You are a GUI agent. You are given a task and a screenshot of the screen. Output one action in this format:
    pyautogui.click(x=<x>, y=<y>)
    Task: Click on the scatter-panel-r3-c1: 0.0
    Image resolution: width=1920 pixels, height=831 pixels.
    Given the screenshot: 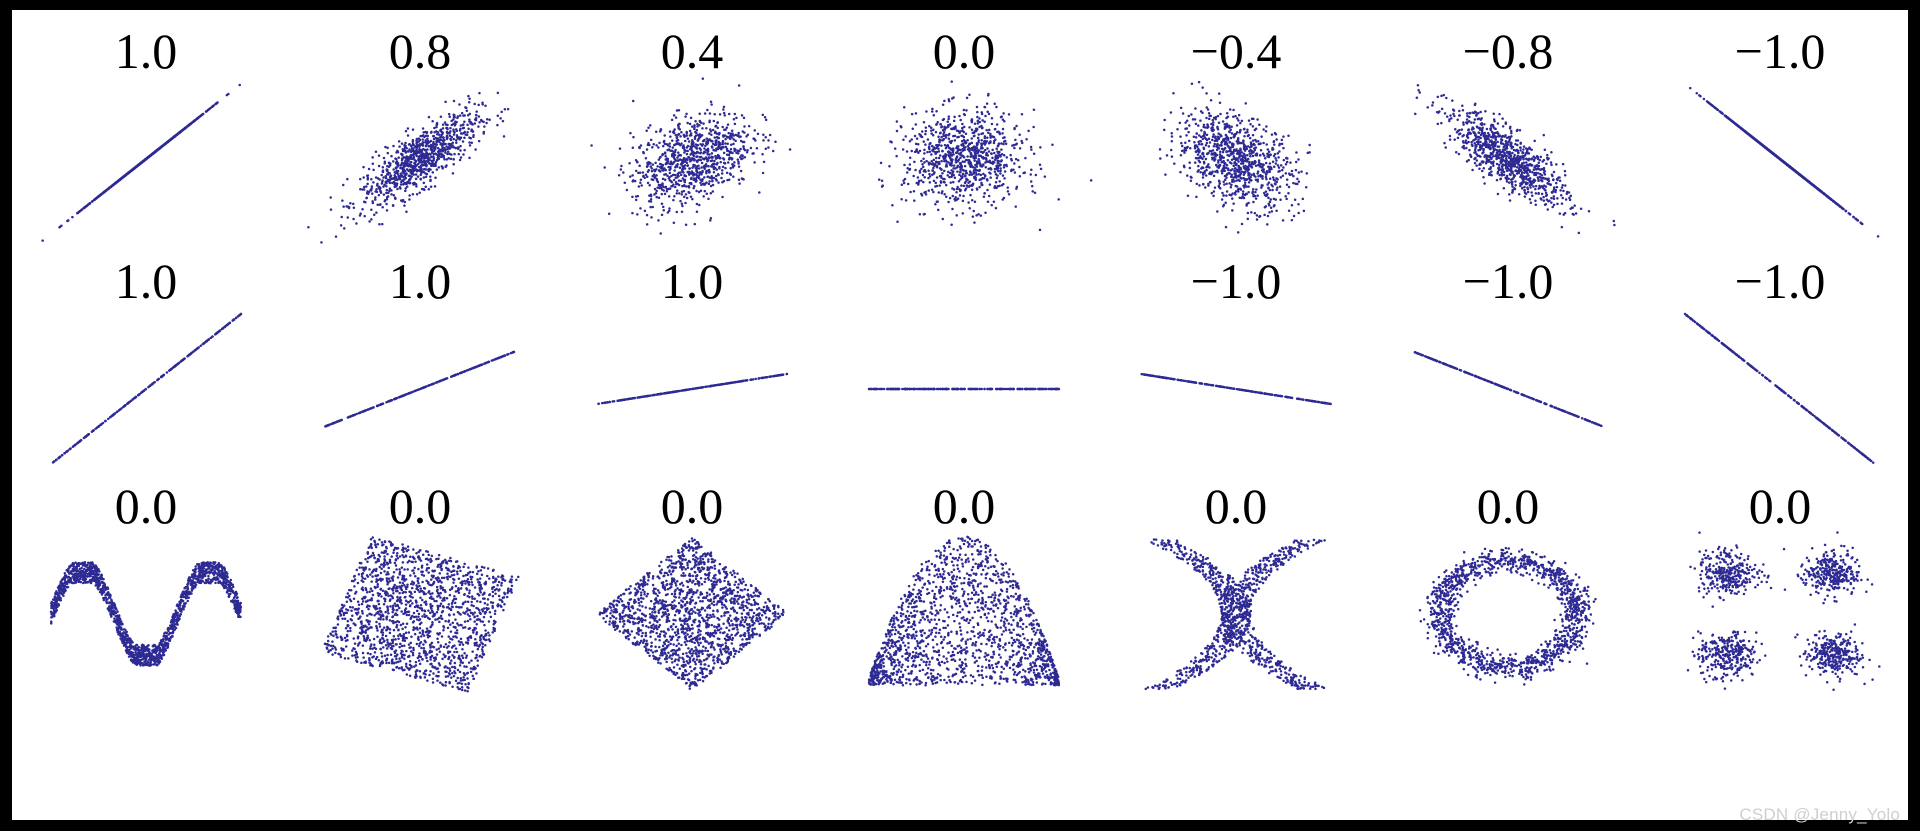 What is the action you would take?
    pyautogui.click(x=146, y=572)
    